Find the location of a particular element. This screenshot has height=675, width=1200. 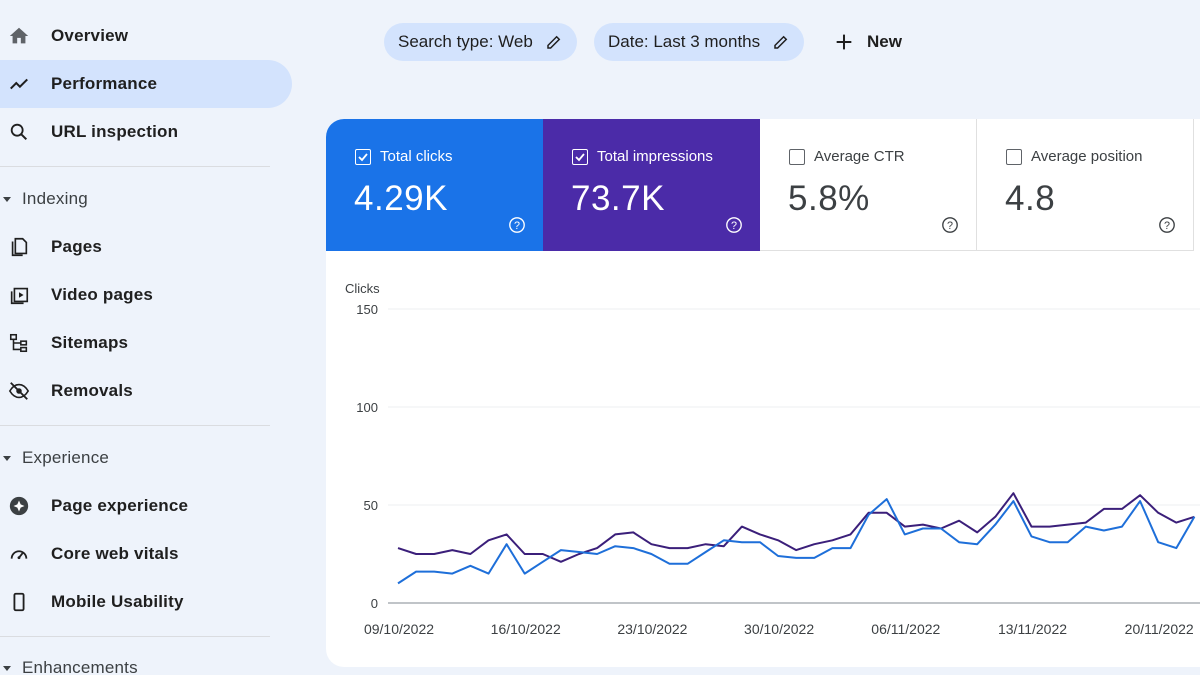

sidebar-item-label: Video pages is located at coordinates (102, 294).